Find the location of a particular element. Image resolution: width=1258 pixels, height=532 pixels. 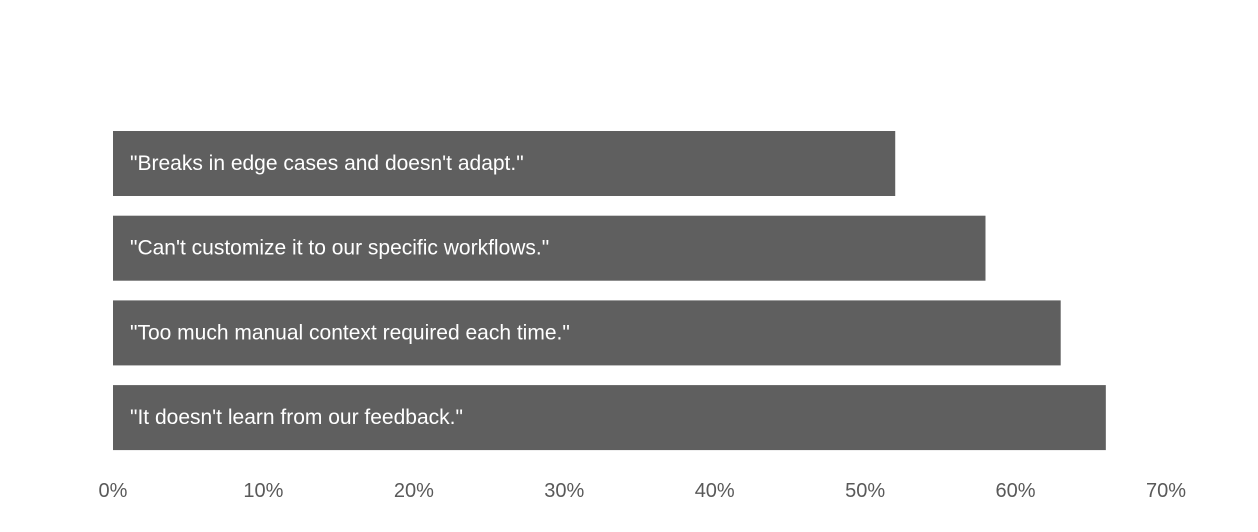

x-tick-label: 70% is located at coordinates (1166, 491).